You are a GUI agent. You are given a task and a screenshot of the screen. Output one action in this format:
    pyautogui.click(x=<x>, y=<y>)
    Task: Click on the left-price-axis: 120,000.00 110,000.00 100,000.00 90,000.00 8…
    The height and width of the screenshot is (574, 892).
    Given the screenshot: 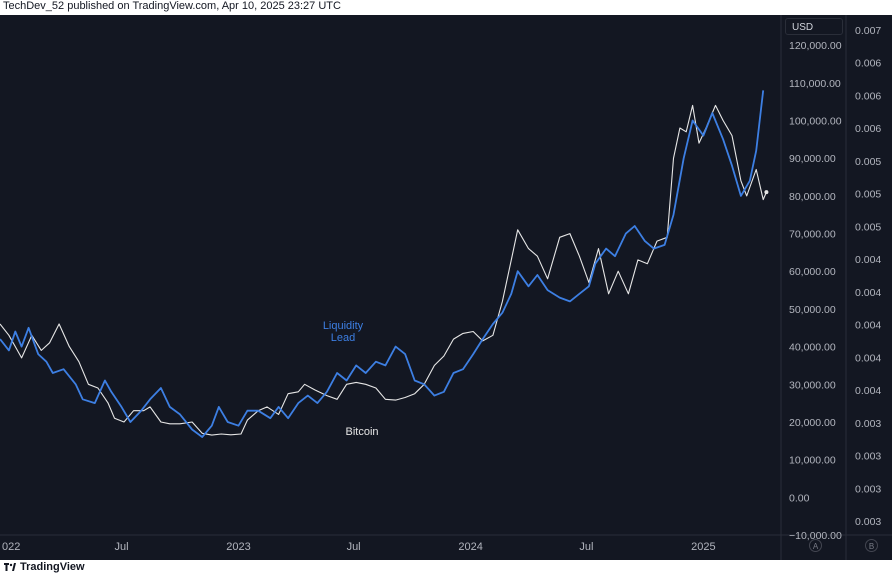 What is the action you would take?
    pyautogui.click(x=815, y=291)
    